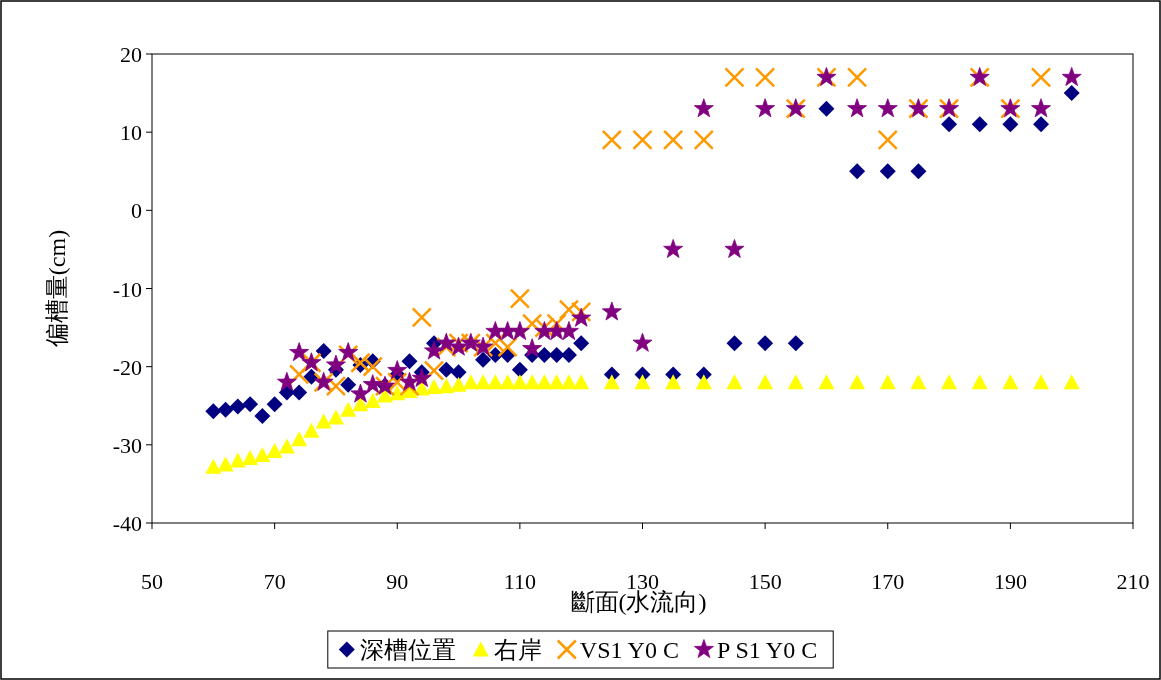  Describe the element at coordinates (407, 649) in the screenshot. I see `legend-label: 深槽位置` at that location.